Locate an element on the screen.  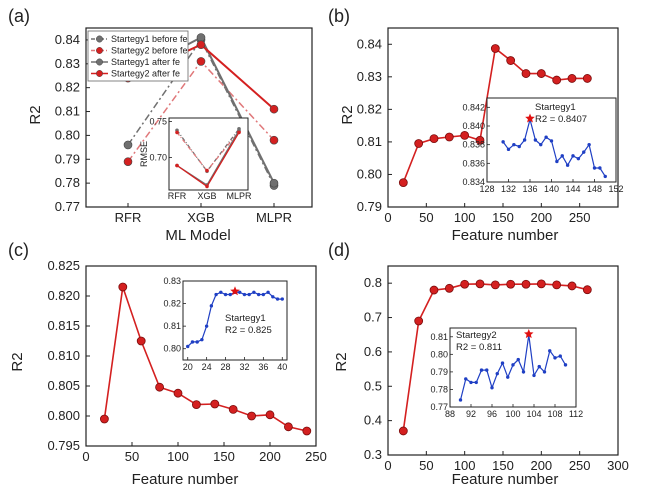
panel-d-inset-annotation-strategy: Startegy2 is located at coordinates (476, 335).